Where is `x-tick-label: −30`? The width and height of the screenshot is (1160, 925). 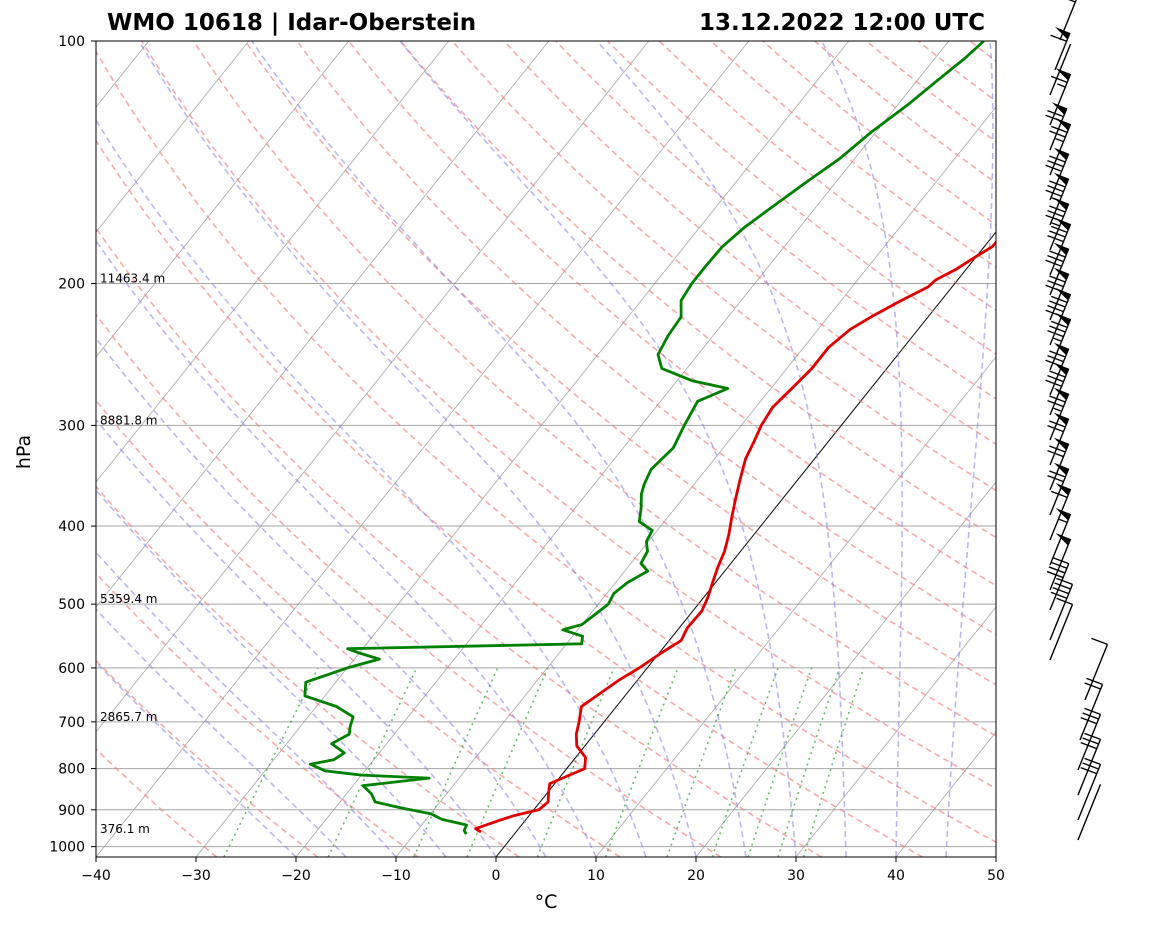 x-tick-label: −30 is located at coordinates (196, 876).